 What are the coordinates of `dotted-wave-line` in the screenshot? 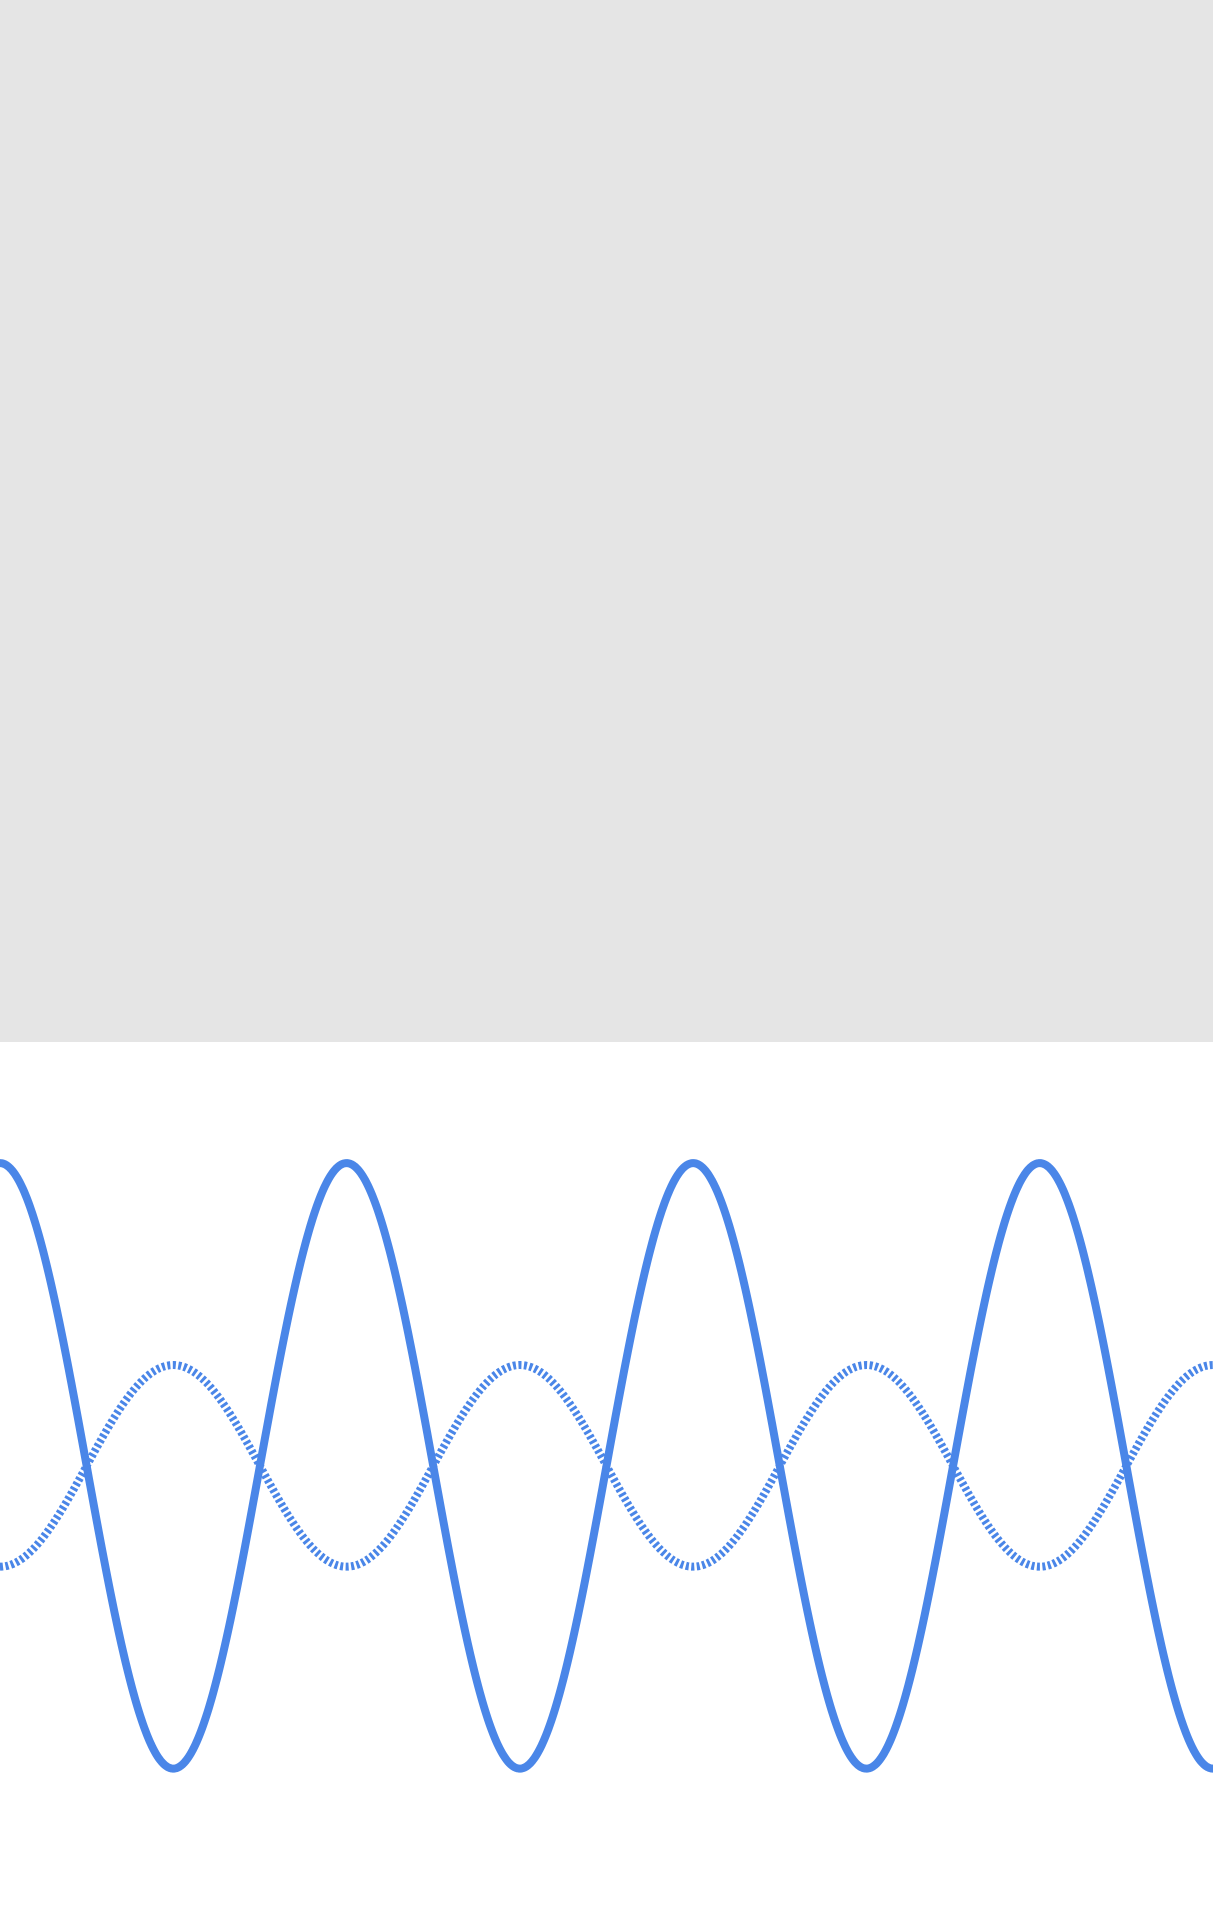 It's located at (606, 1466).